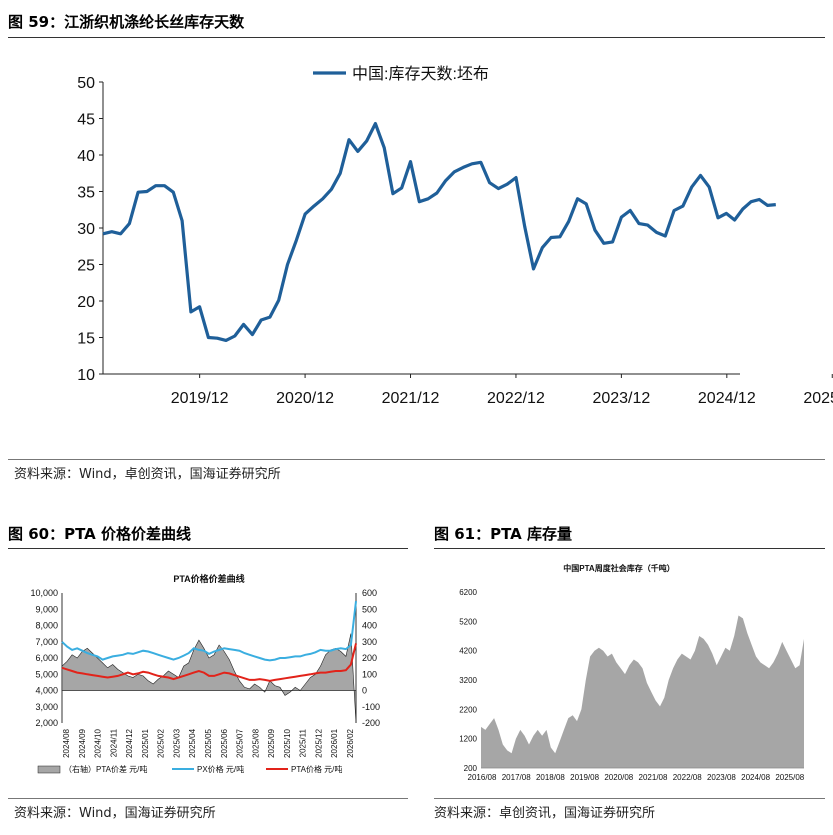  What do you see at coordinates (334, 742) in the screenshot?
I see `x-tick-label: 2026/01` at bounding box center [334, 742].